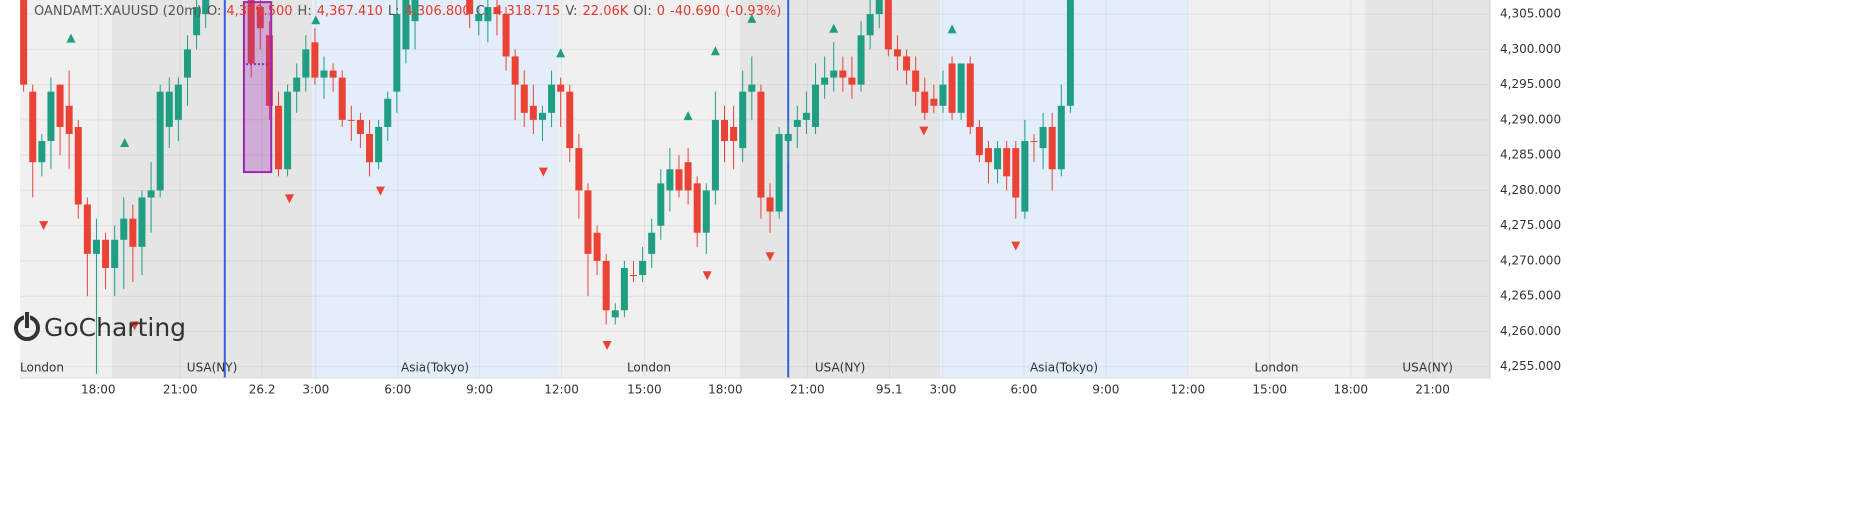  What do you see at coordinates (115, 327) in the screenshot?
I see `watermark: GoCharting` at bounding box center [115, 327].